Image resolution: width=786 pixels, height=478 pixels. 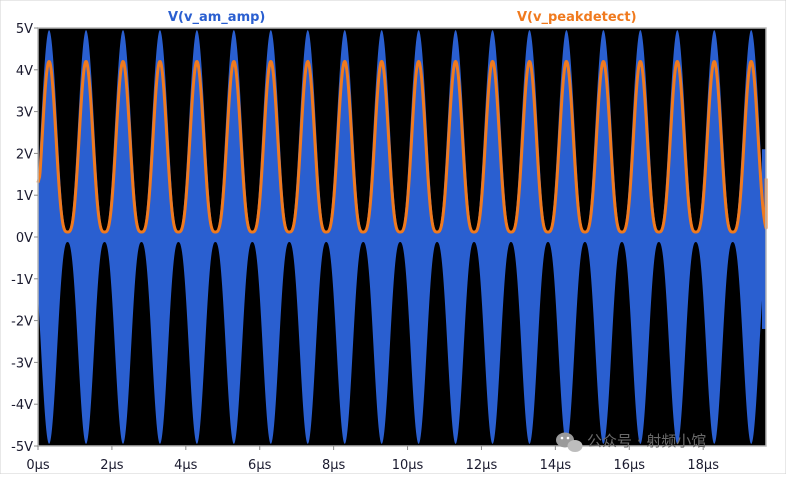 I want to click on legend: V(v_am_amp) V(v_peakdetect), so click(x=402, y=17).